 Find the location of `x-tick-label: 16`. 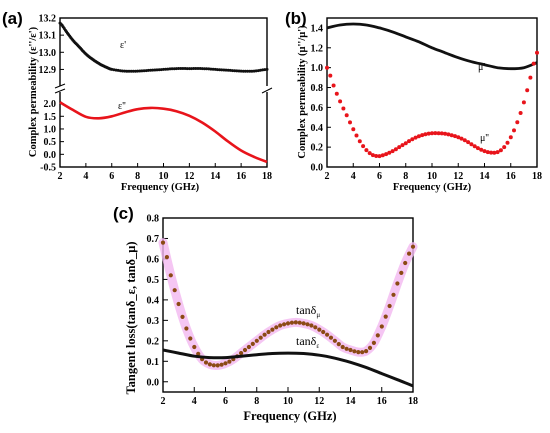

x-tick-label: 16 is located at coordinates (241, 176).